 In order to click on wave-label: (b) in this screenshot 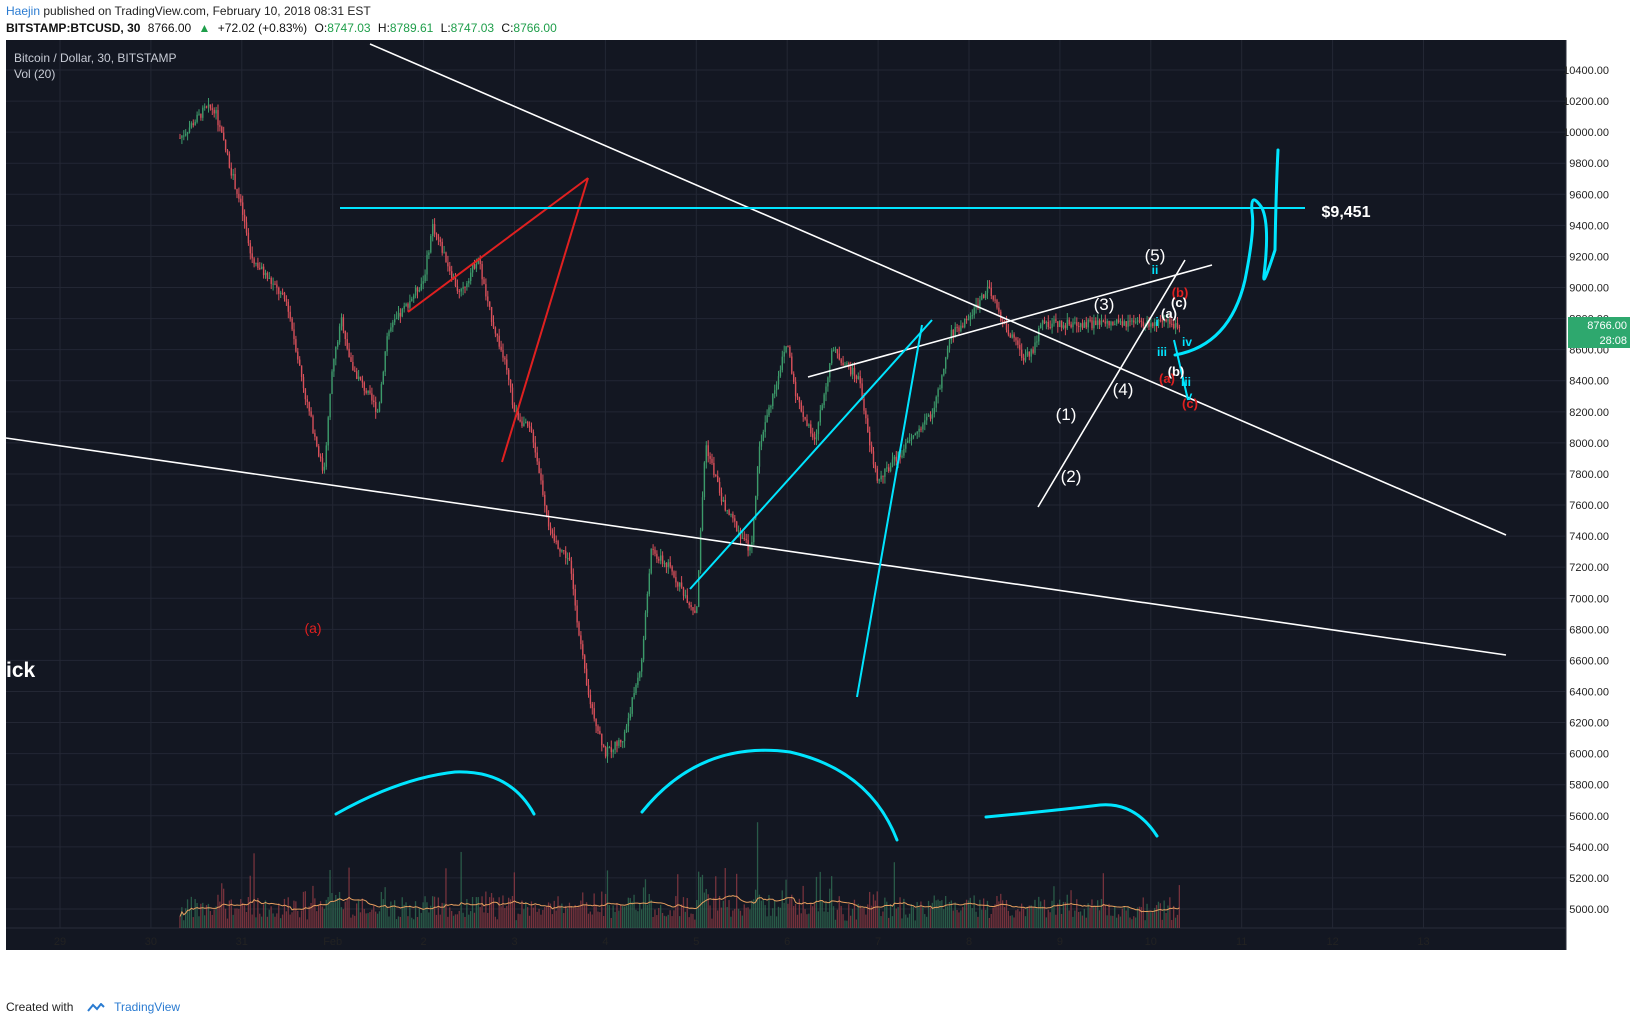, I will do `click(1180, 292)`.